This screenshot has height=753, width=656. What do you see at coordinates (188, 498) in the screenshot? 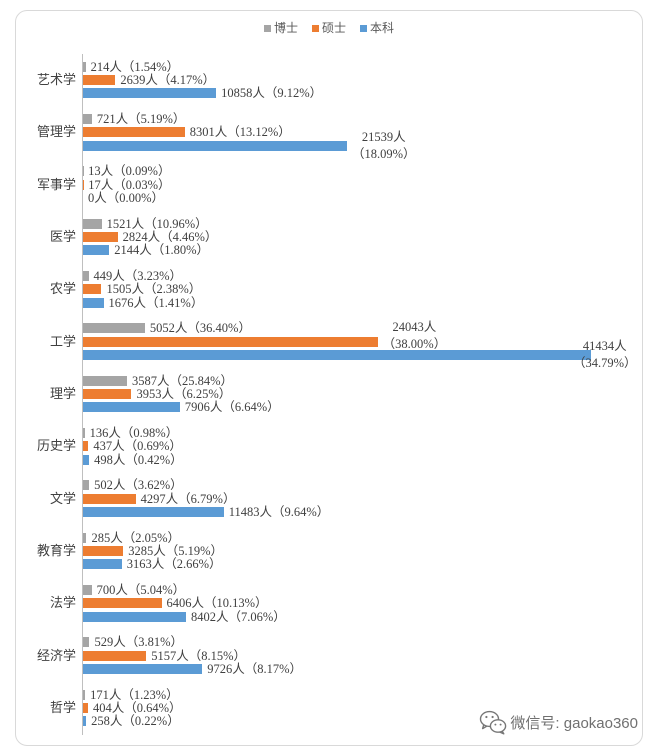
I see `data-label-master: 4297人（6.79%）` at bounding box center [188, 498].